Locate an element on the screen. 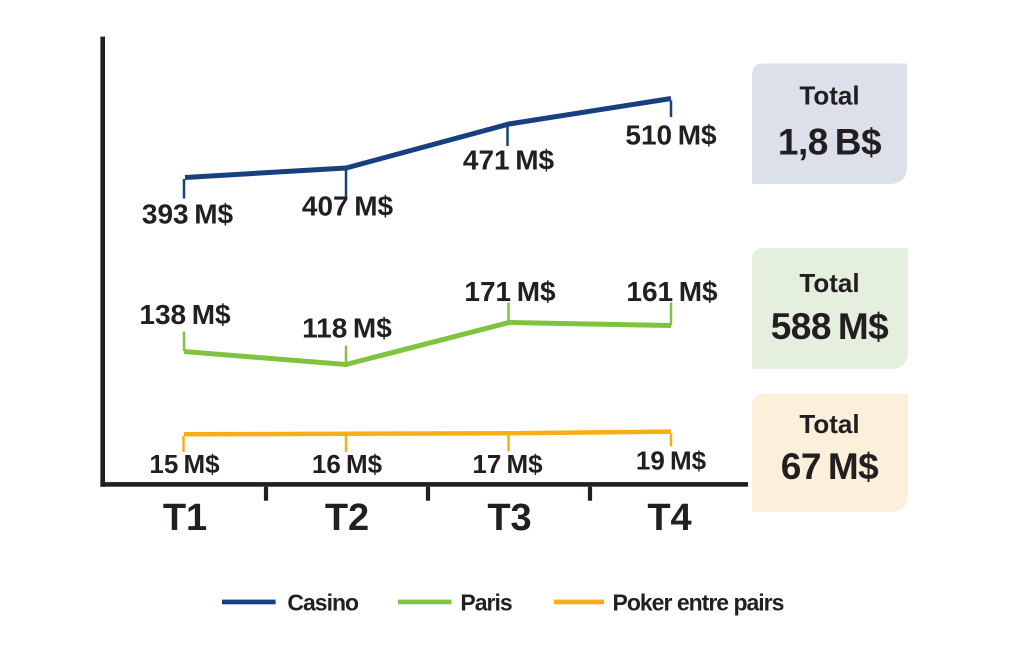  svg-text: 138 M$ is located at coordinates (185, 314).